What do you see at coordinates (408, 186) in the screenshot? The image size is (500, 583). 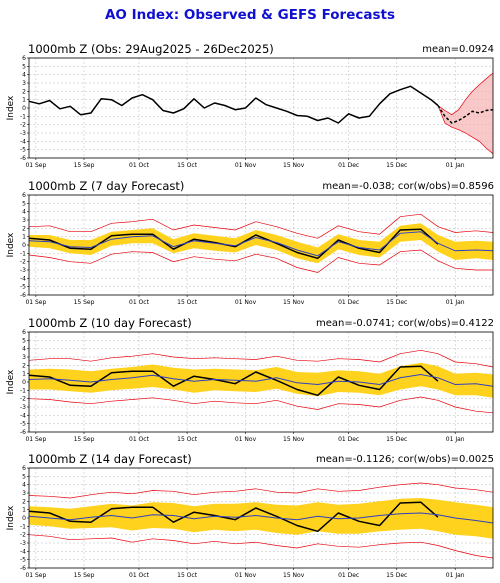 I see `panel-stat: mean=-0.038; cor(w/obs)=0.8596` at bounding box center [408, 186].